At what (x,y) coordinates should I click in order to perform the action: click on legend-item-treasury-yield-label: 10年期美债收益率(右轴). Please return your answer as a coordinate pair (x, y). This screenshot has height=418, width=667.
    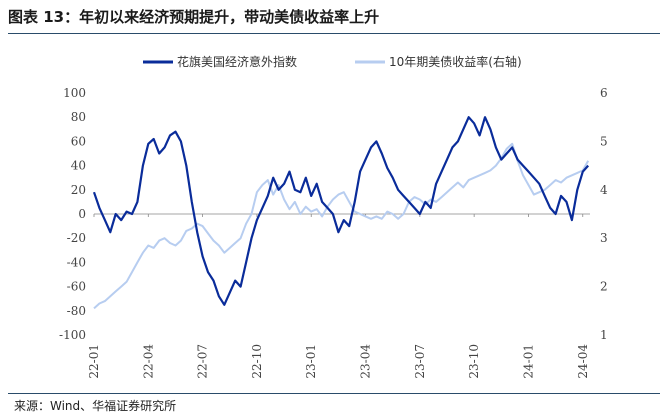
    Looking at the image, I should click on (455, 61).